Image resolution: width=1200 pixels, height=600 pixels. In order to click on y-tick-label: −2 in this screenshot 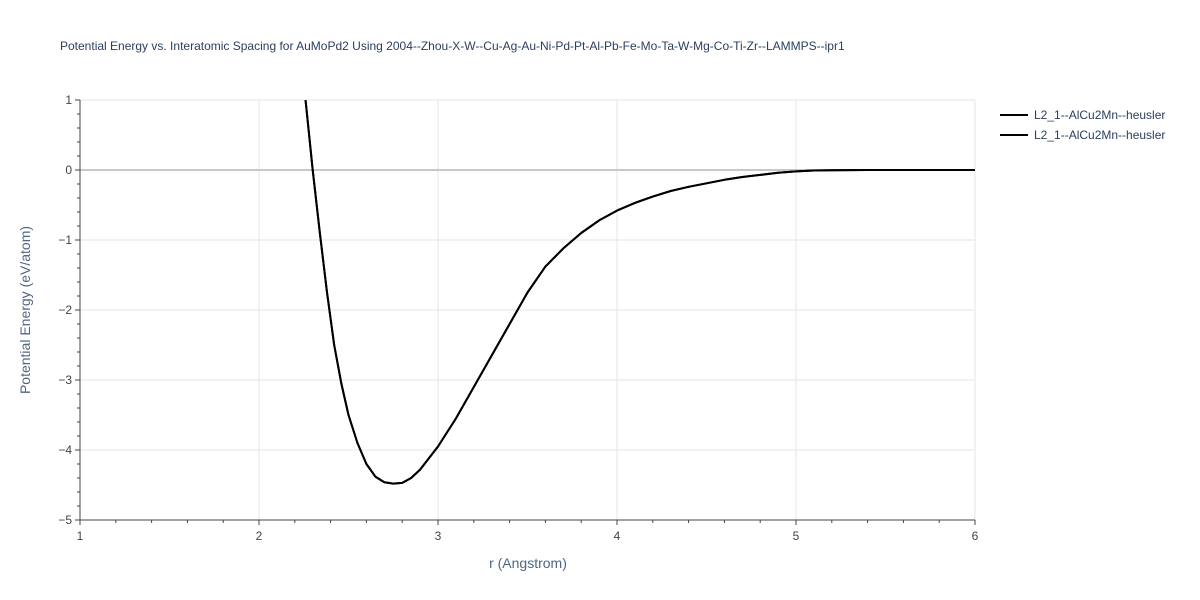, I will do `click(65, 310)`.